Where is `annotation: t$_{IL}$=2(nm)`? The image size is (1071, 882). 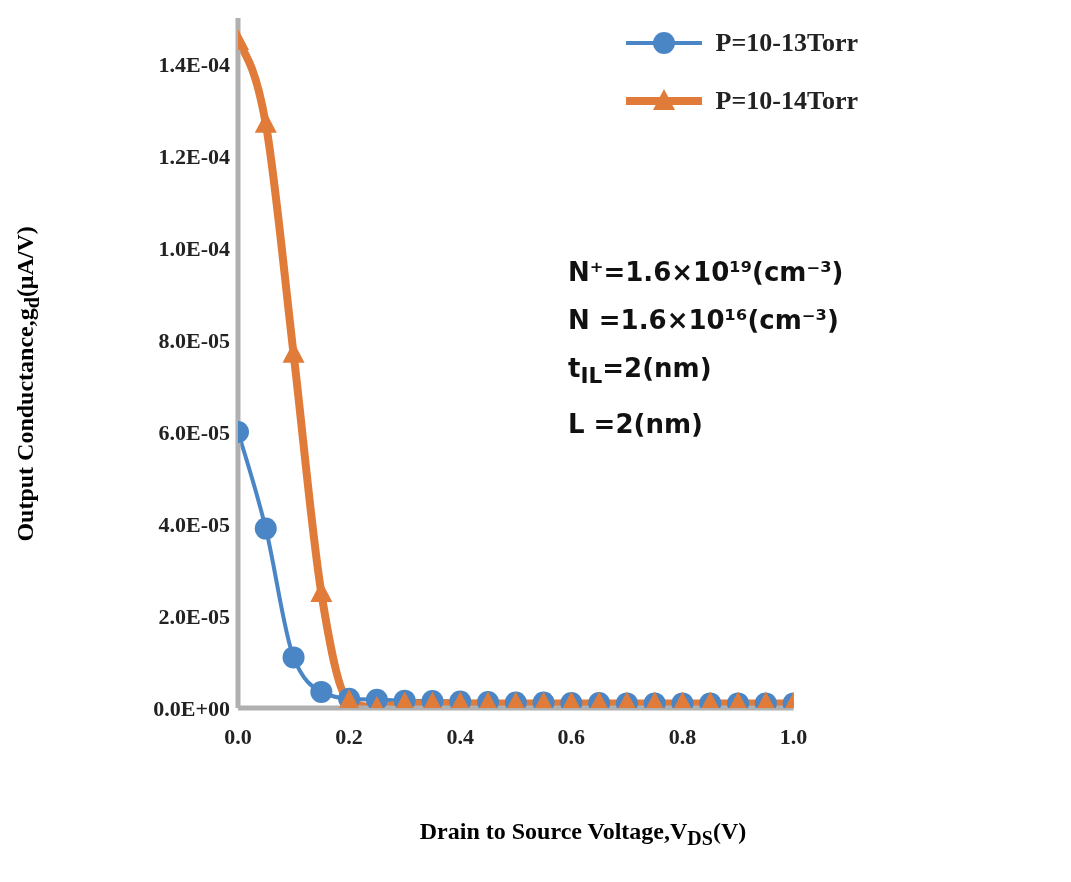 annotation: t$_{IL}$=2(nm) is located at coordinates (640, 371).